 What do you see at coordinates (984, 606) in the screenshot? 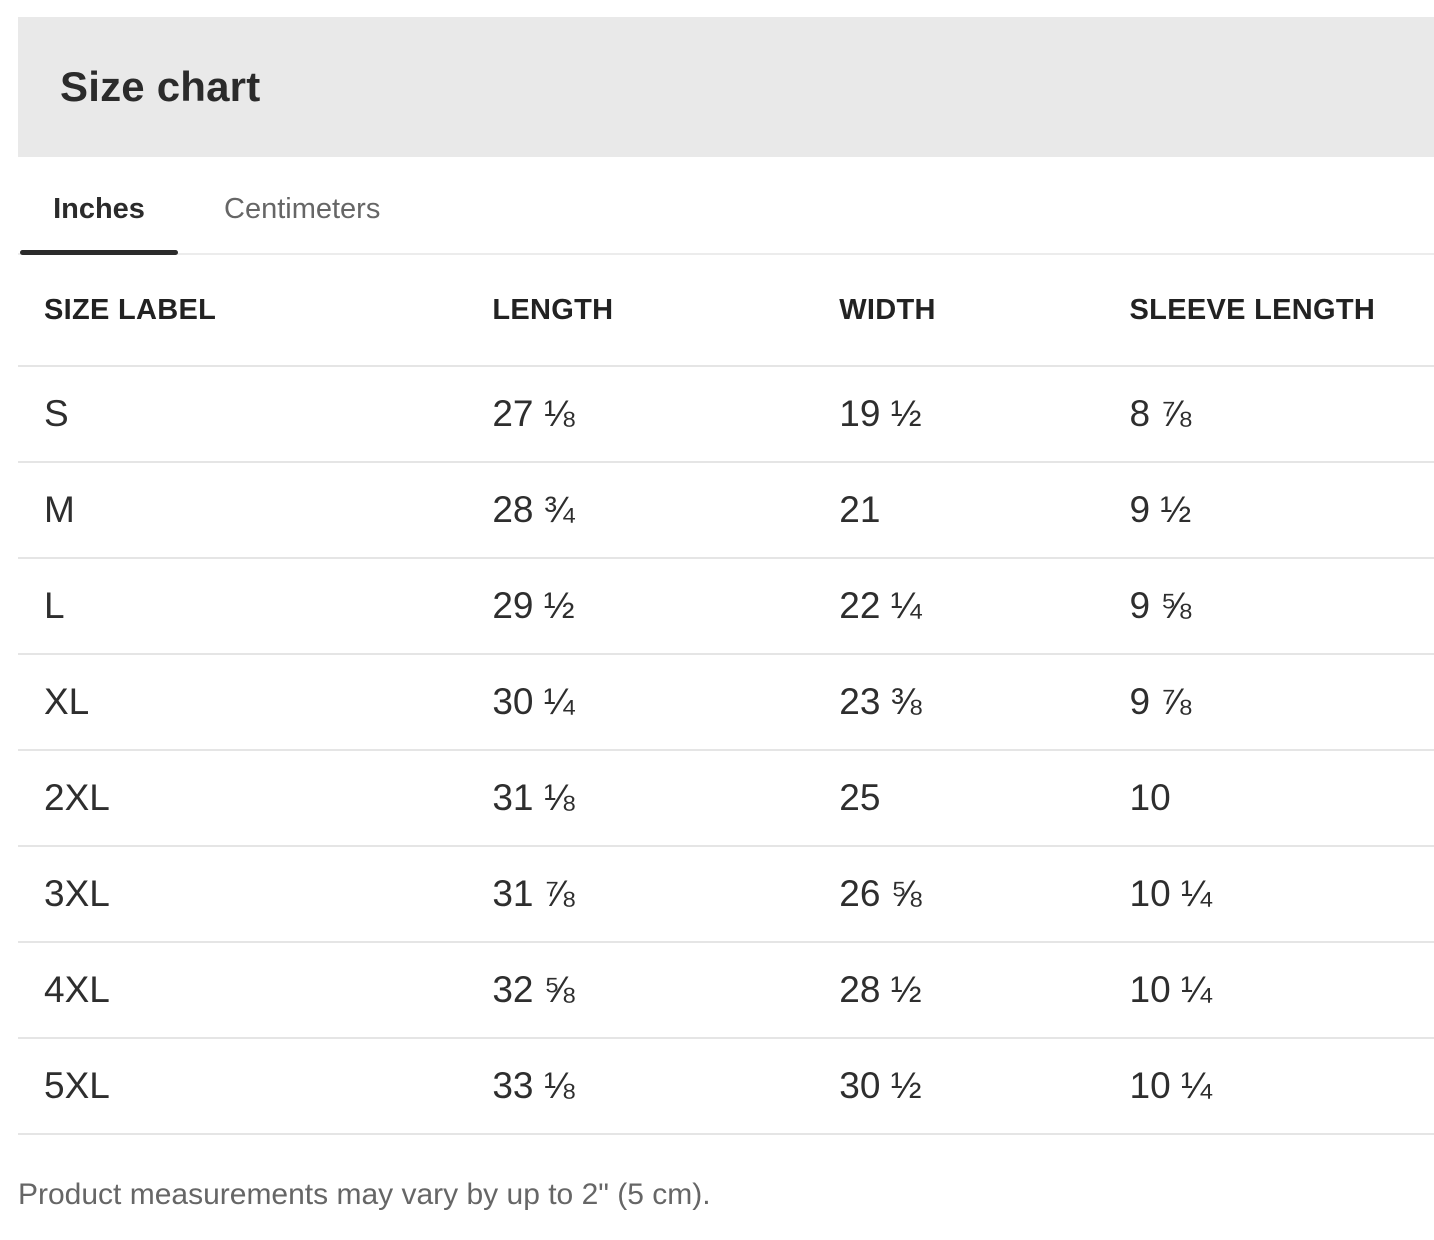
I see `cell-width: 22 ¼` at bounding box center [984, 606].